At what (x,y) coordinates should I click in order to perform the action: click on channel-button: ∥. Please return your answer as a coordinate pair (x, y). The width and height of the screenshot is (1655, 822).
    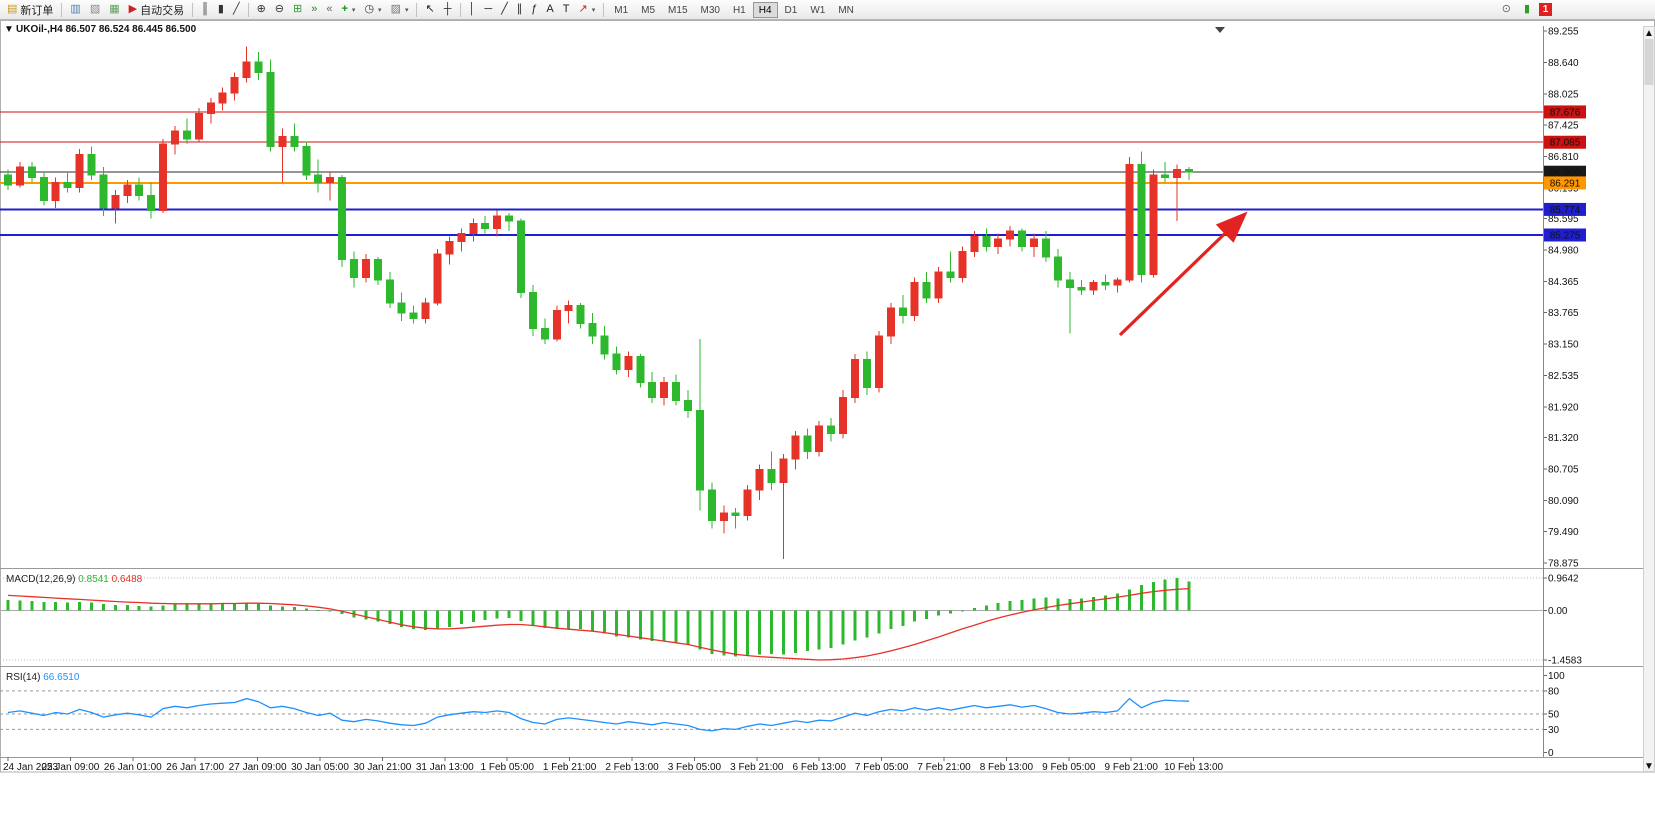
    Looking at the image, I should click on (520, 9).